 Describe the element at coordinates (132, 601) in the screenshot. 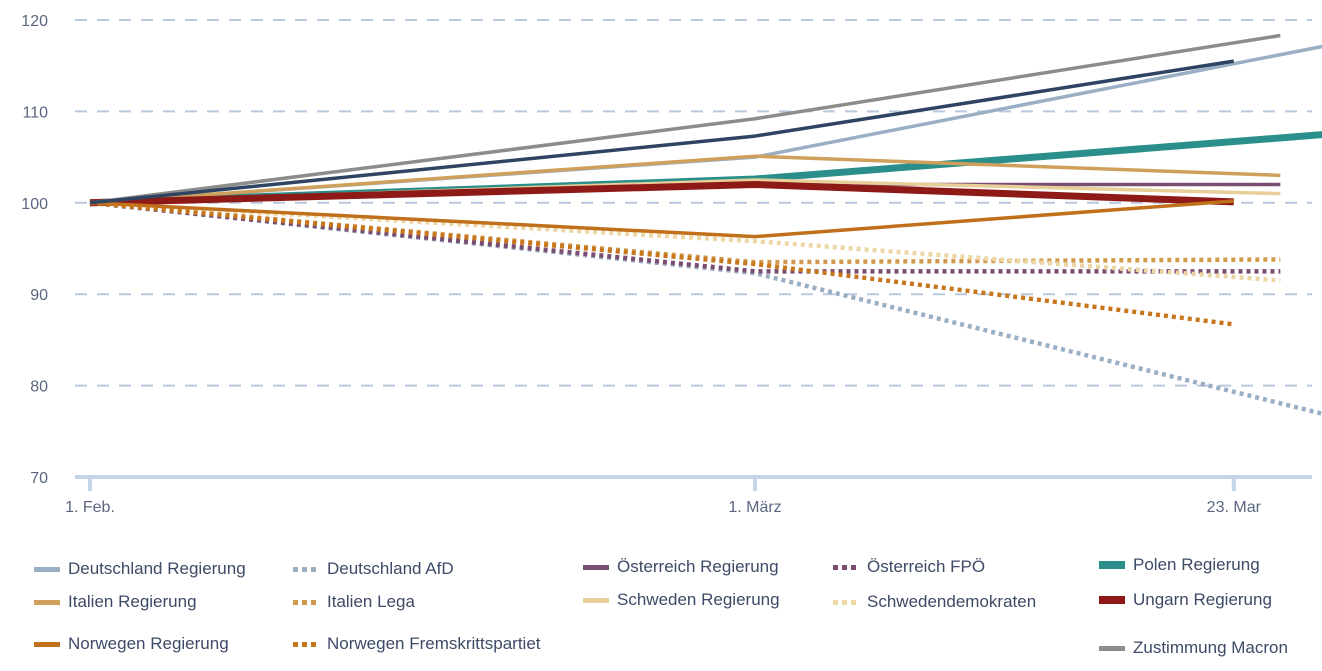

I see `legend-label: Italien Regierung` at that location.